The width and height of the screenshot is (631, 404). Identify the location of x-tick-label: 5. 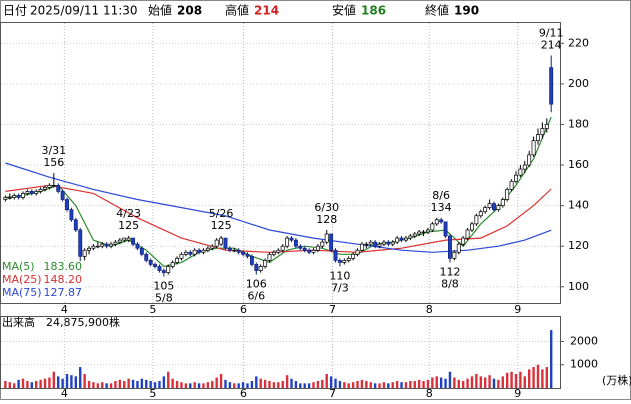
(152, 309).